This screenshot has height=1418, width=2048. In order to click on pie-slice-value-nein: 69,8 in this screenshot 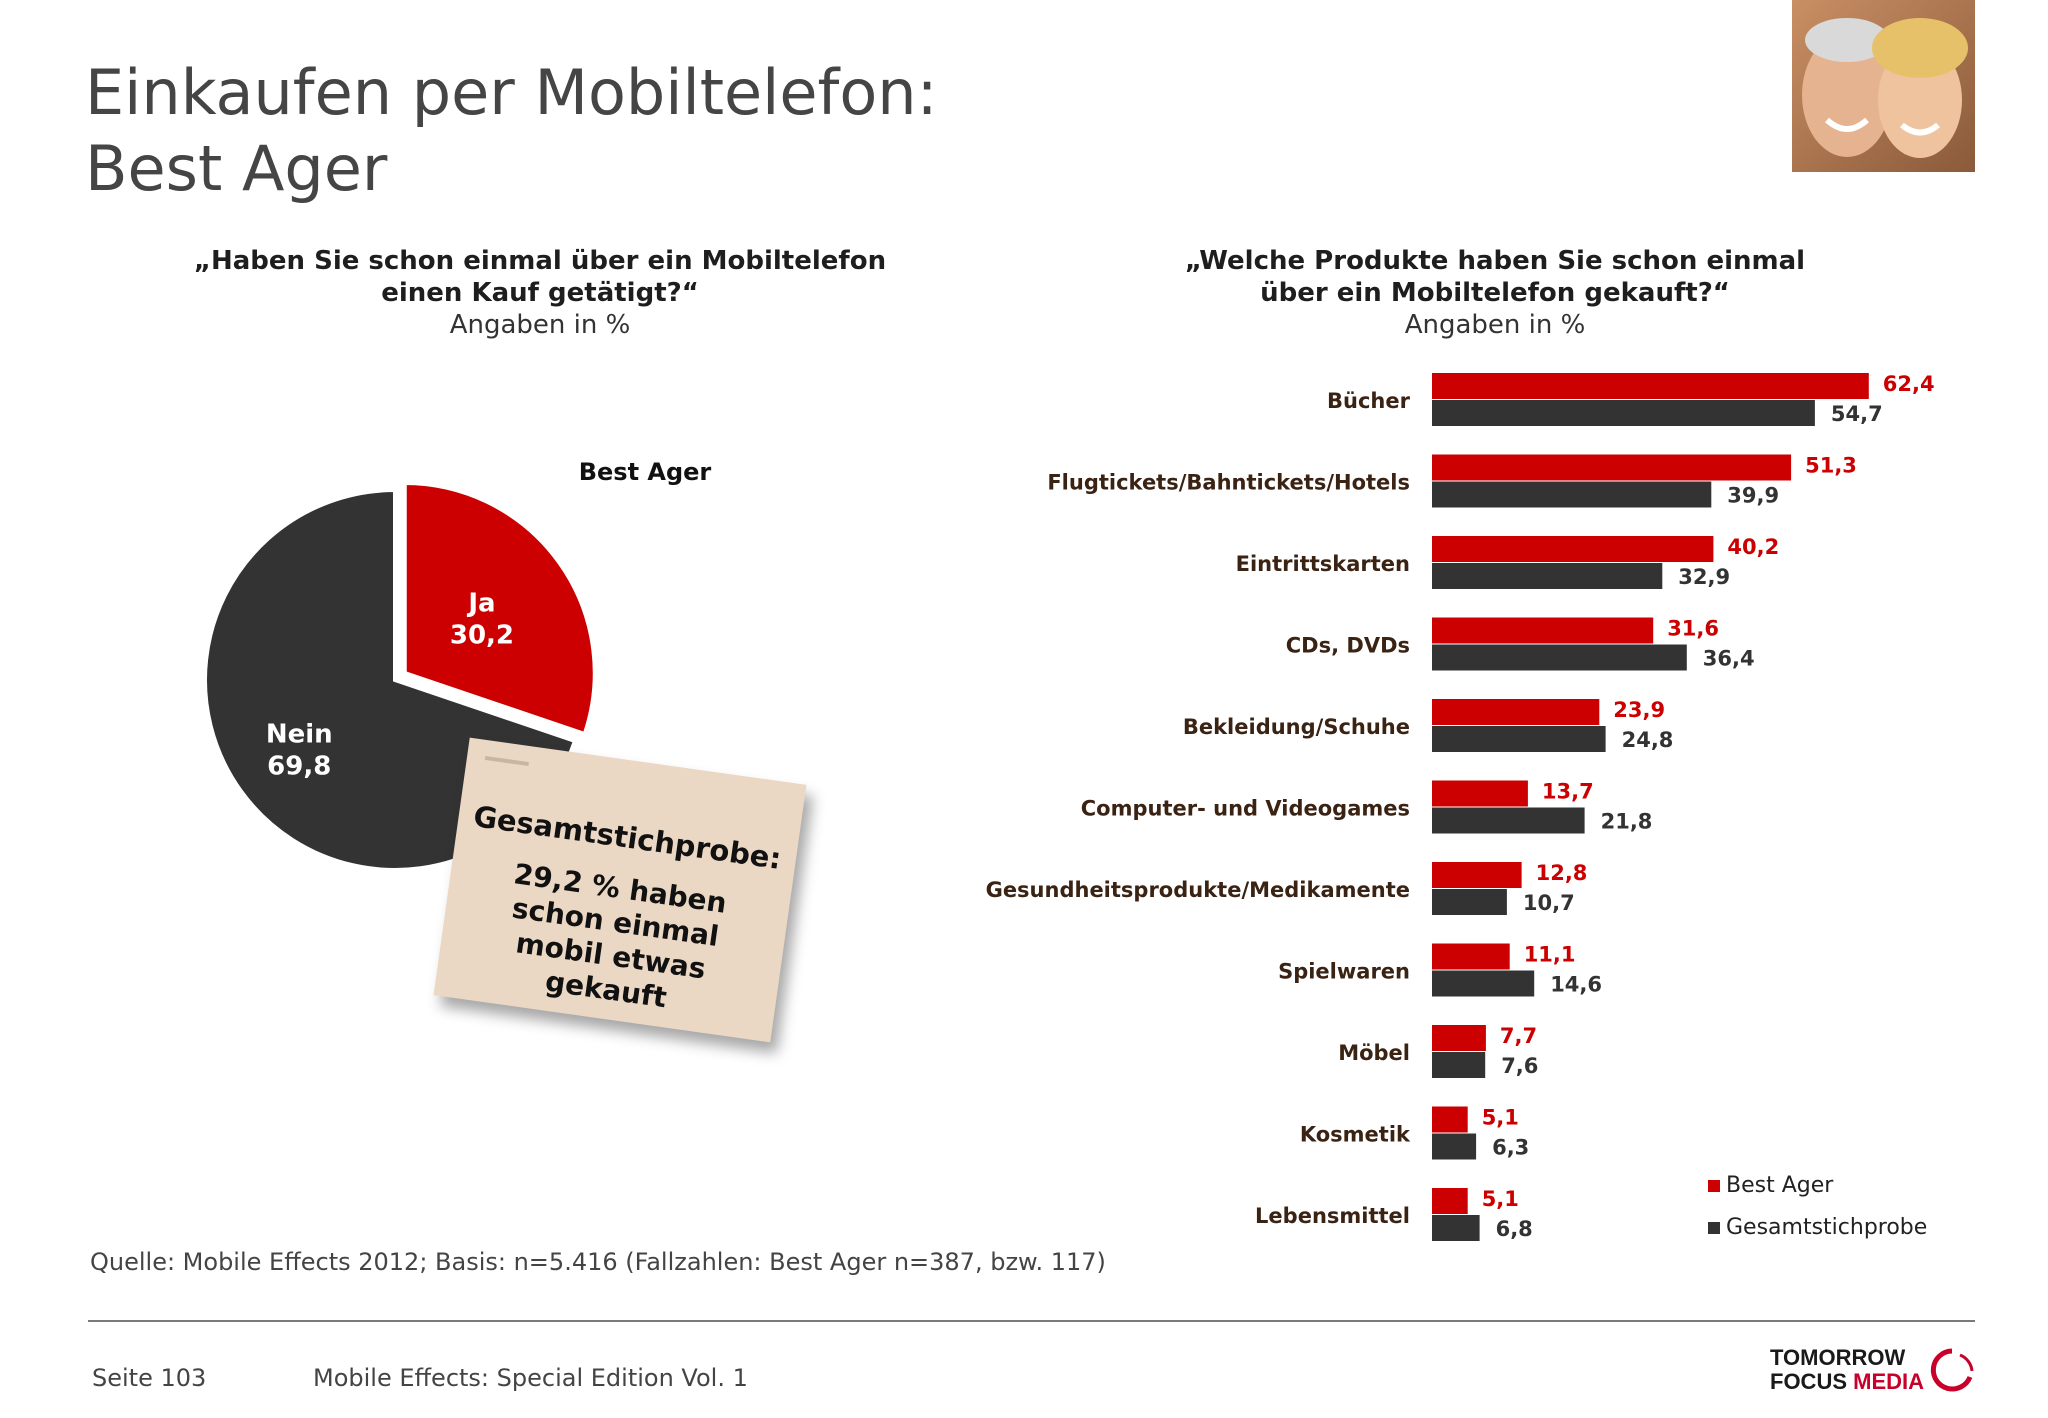, I will do `click(299, 767)`.